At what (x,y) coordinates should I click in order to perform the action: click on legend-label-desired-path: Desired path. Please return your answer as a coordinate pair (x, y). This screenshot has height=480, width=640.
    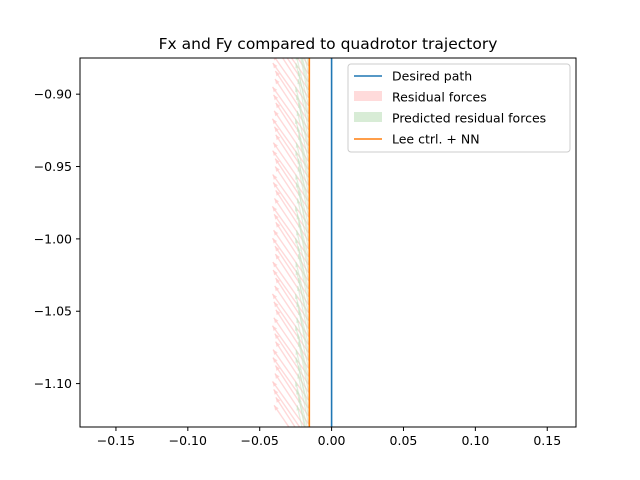
    Looking at the image, I should click on (432, 76).